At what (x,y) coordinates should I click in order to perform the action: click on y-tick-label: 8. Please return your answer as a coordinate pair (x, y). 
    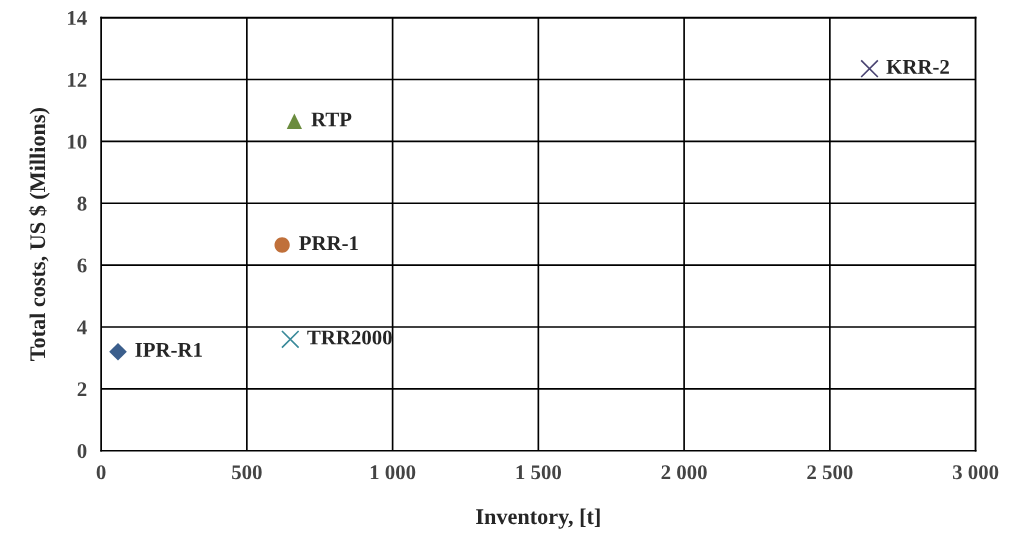
    Looking at the image, I should click on (82, 203).